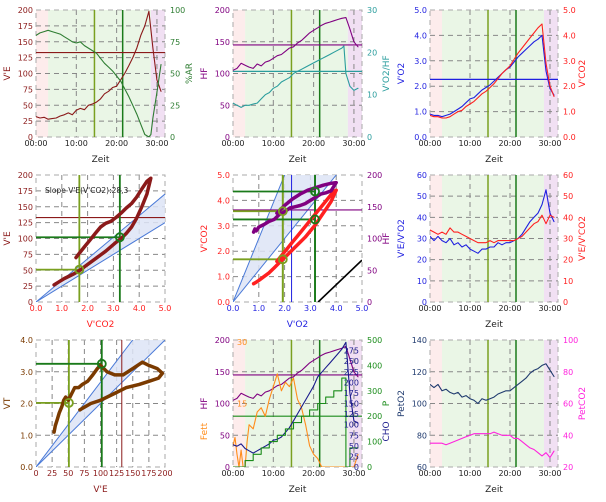  I want to click on series-fett, so click(296, 420).